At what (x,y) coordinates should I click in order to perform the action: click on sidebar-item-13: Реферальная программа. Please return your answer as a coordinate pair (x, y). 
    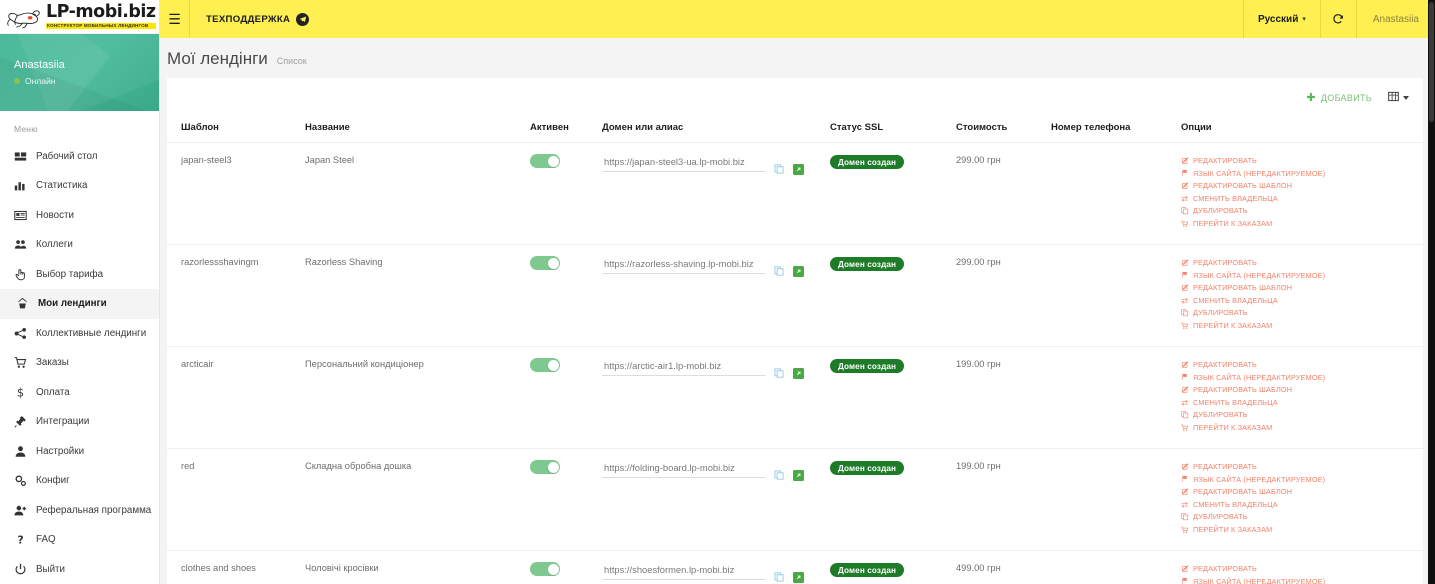
    Looking at the image, I should click on (79, 511).